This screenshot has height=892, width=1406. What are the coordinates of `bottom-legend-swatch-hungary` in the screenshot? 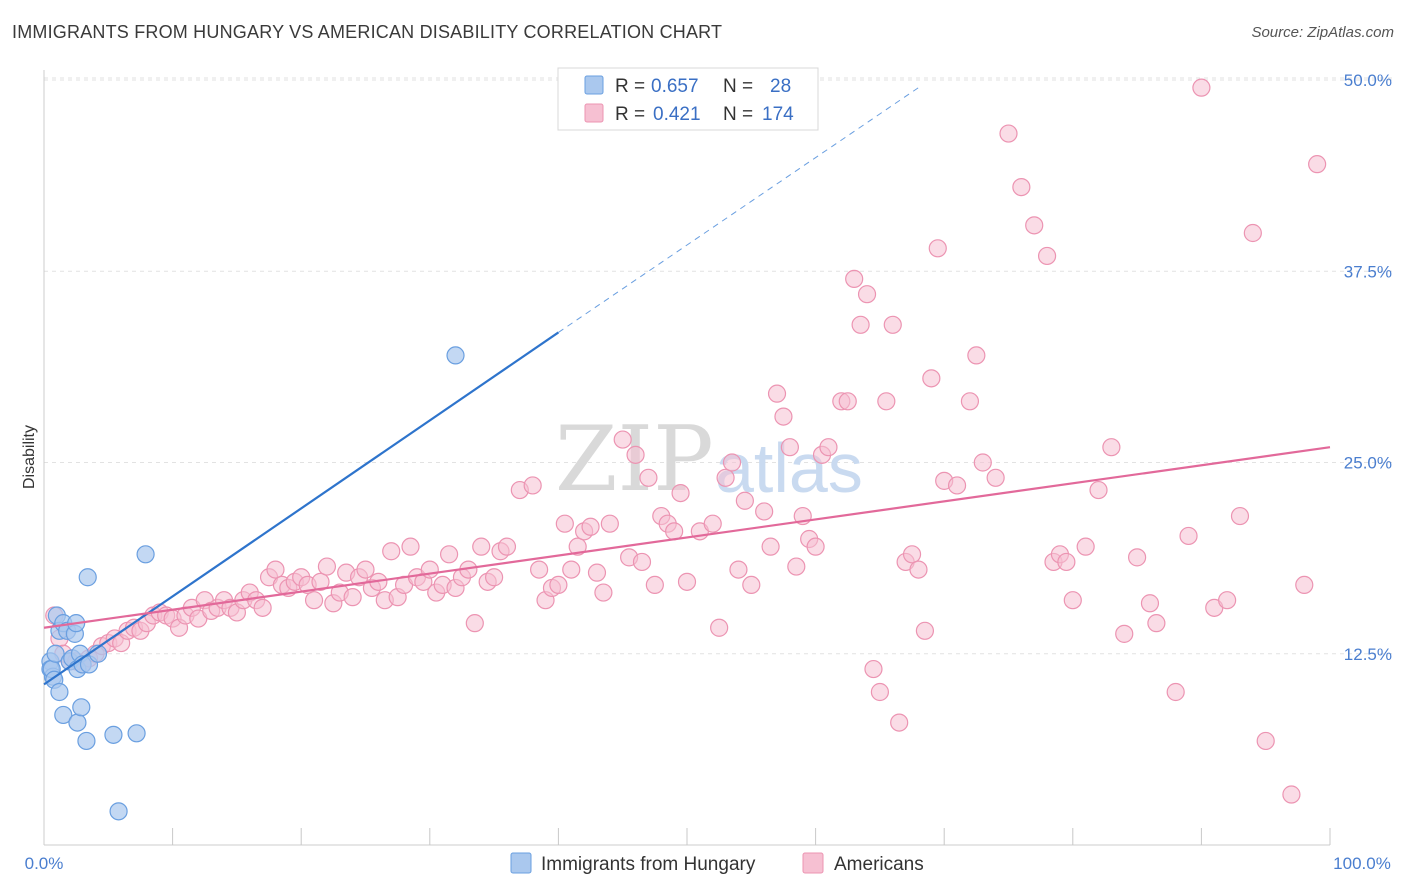 It's located at (521, 863).